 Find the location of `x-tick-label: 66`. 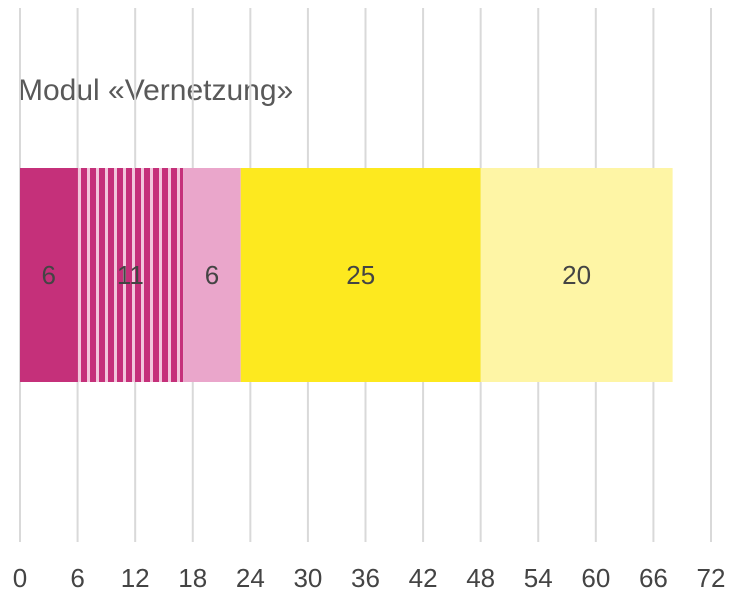

x-tick-label: 66 is located at coordinates (653, 578).